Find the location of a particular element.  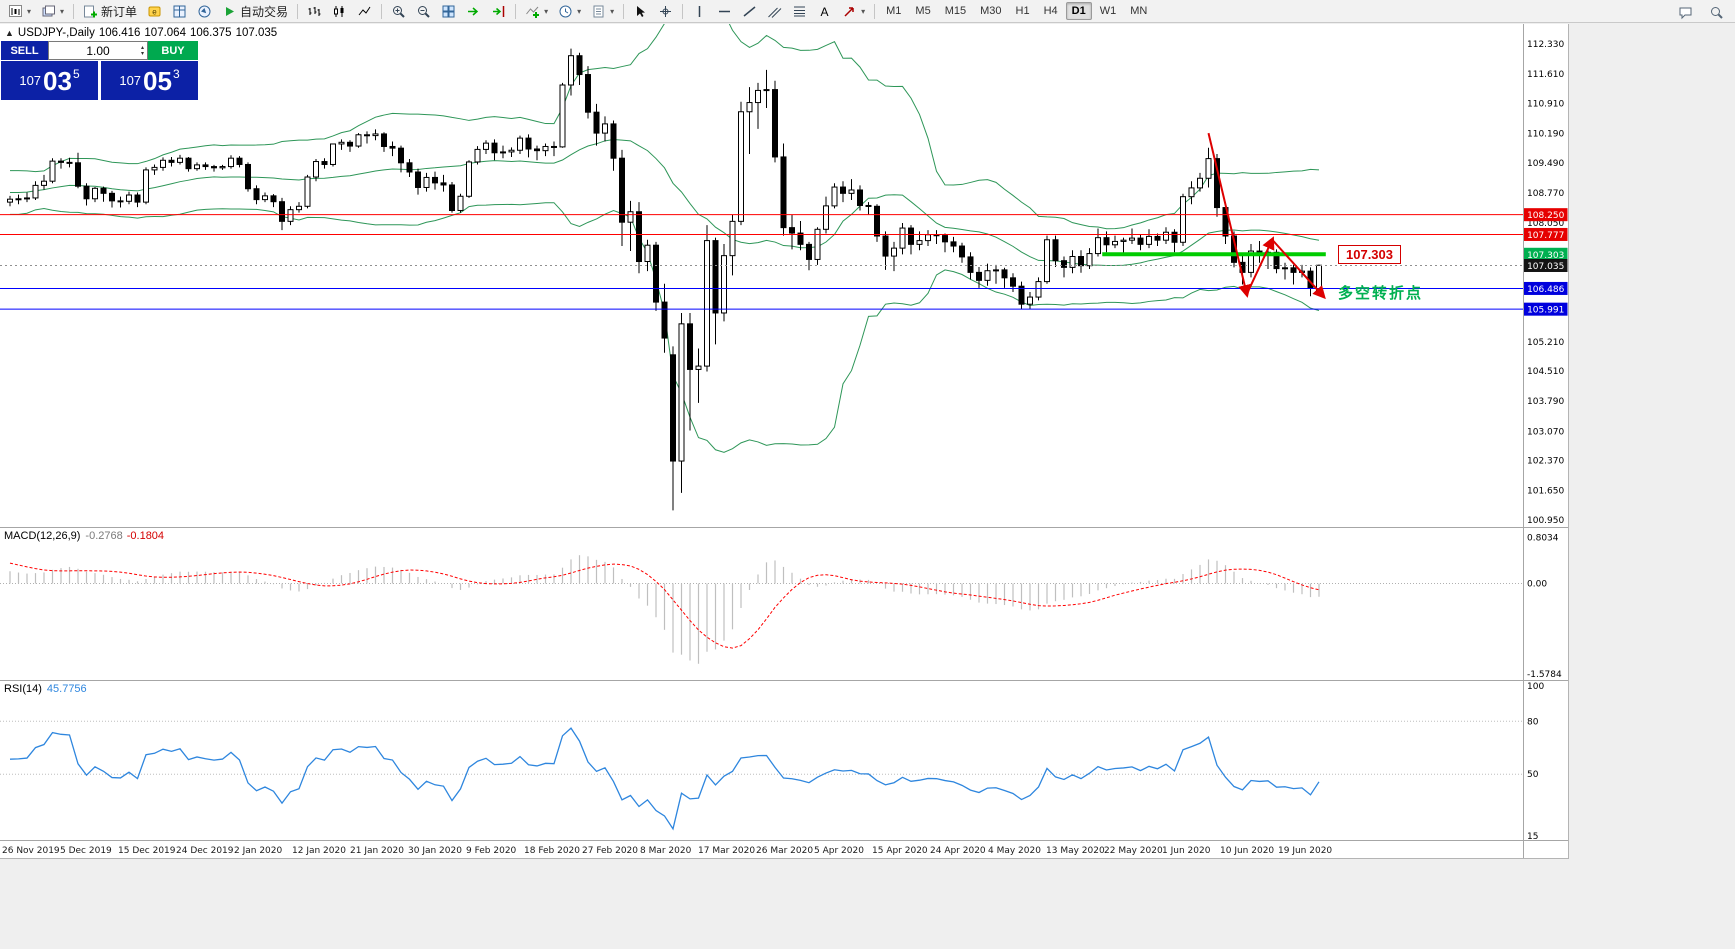

text-icon: A is located at coordinates (824, 11).